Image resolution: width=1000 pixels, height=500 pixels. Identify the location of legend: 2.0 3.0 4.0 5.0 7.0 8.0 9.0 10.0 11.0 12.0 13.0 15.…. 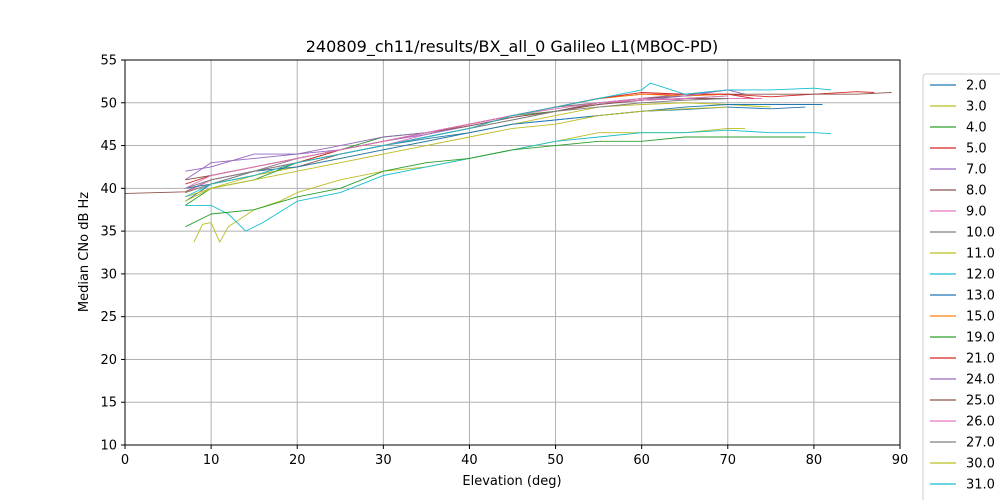
(961, 286).